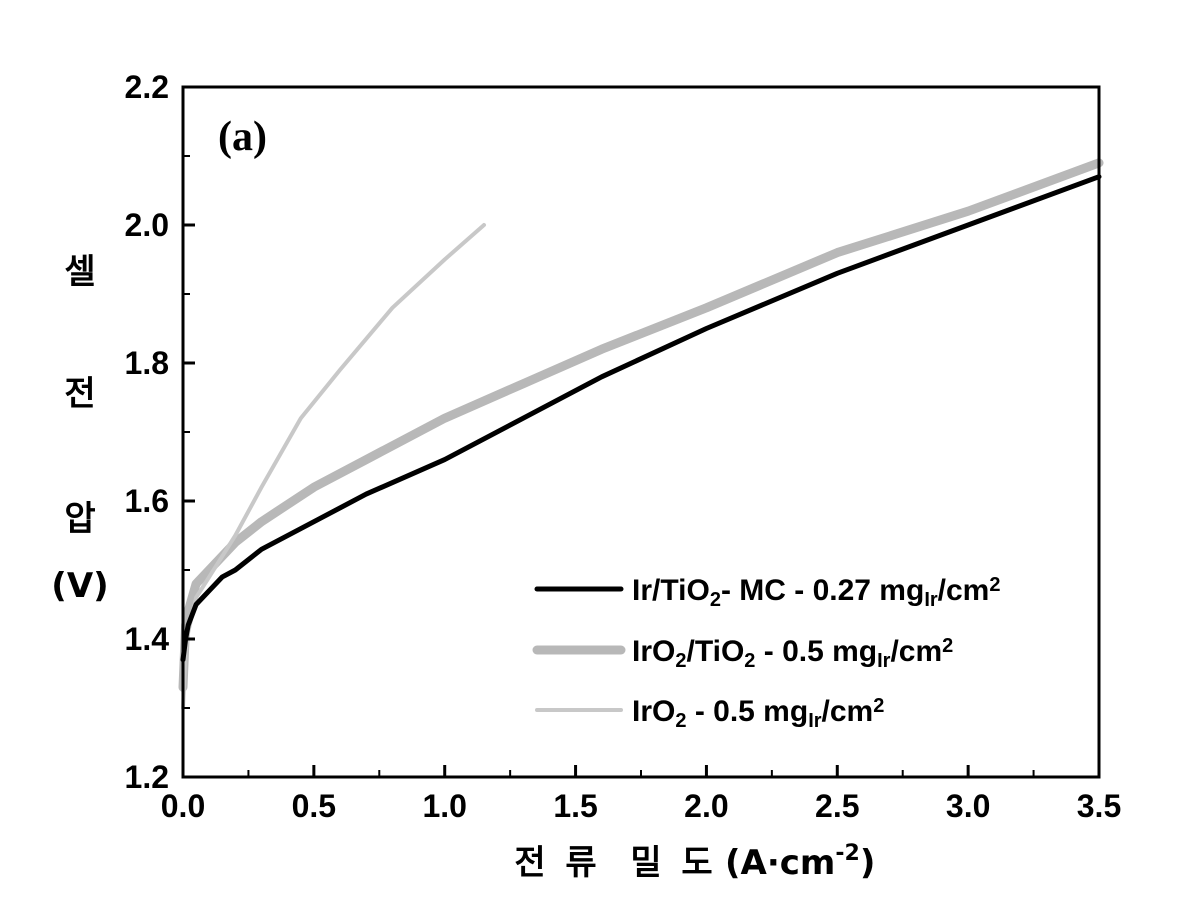 The width and height of the screenshot is (1184, 917). I want to click on panel-label: (a), so click(242, 137).